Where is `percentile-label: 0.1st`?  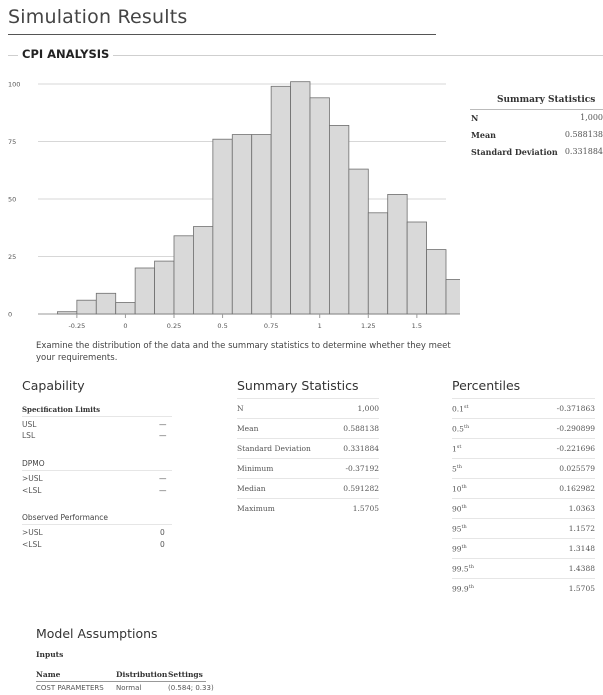
percentile-label: 0.1st is located at coordinates (460, 409).